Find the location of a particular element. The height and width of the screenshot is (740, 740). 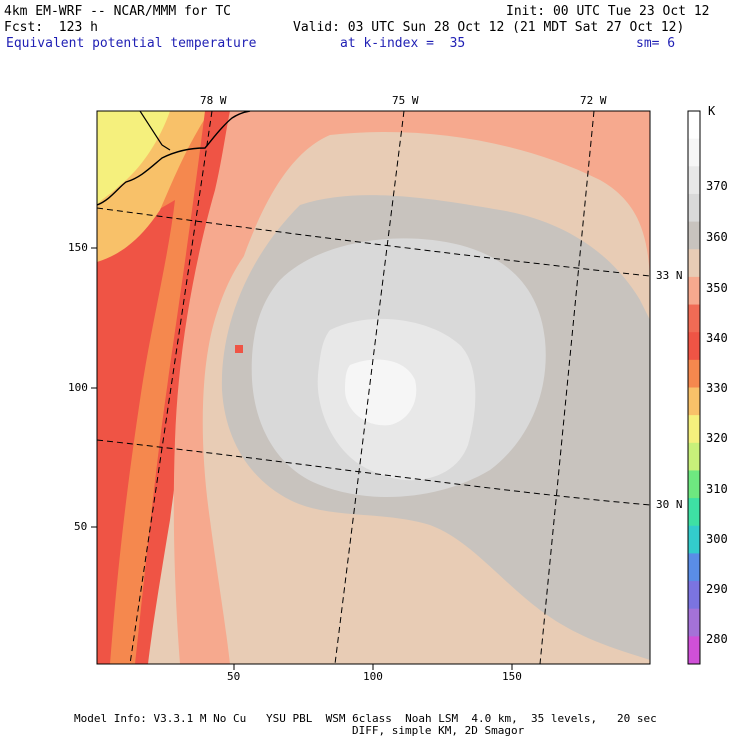

colorbar is located at coordinates (694, 387).